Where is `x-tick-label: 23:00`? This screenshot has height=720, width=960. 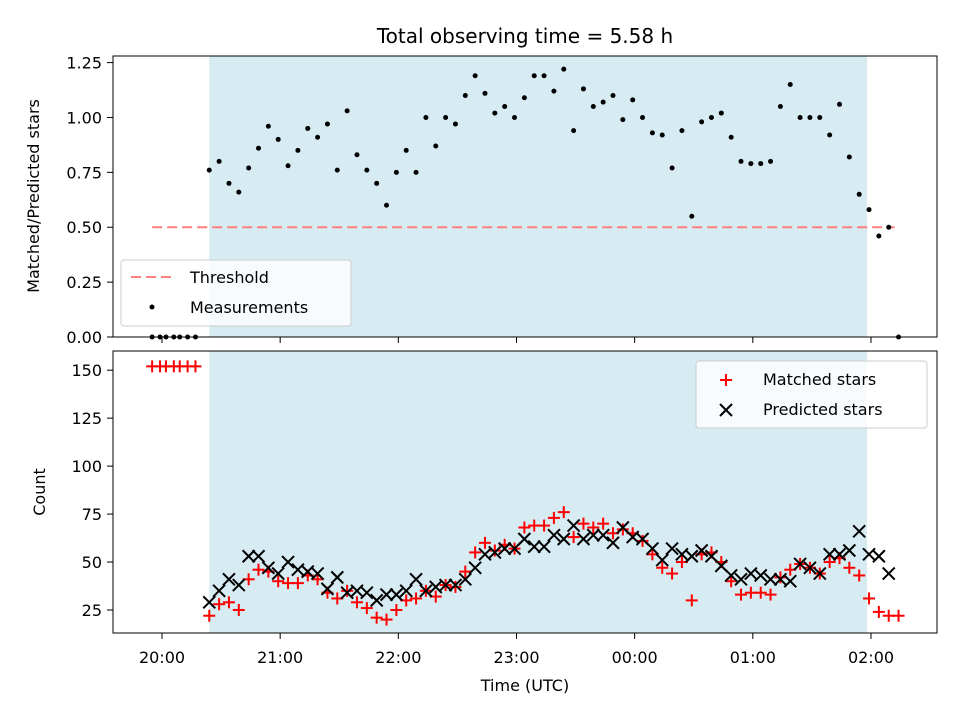 x-tick-label: 23:00 is located at coordinates (516, 657).